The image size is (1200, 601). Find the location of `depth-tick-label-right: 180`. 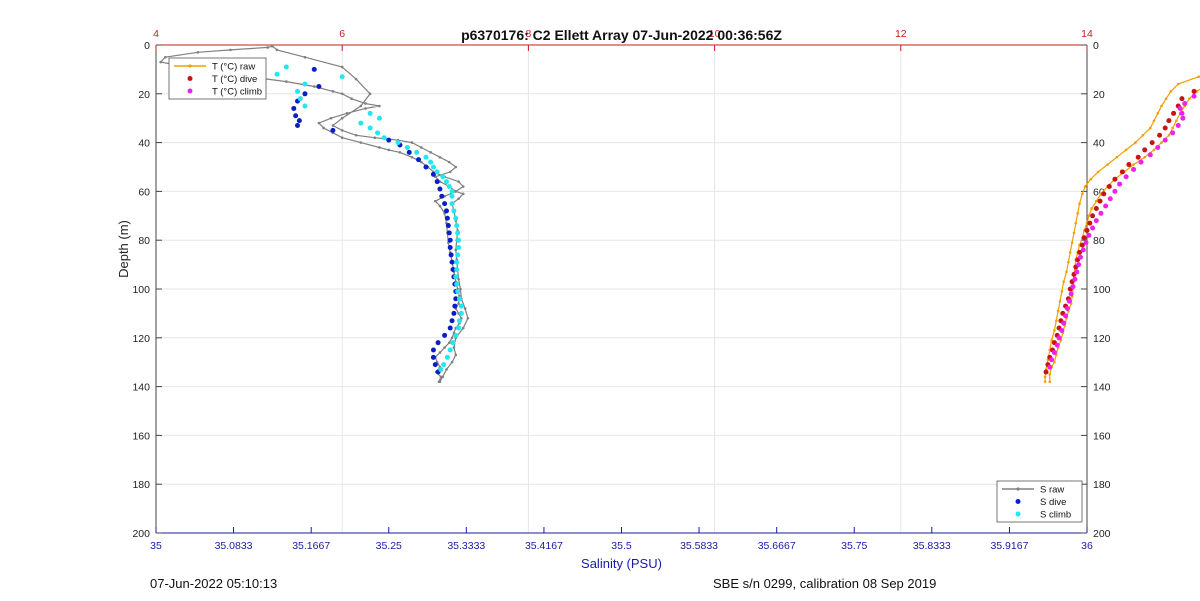

depth-tick-label-right: 180 is located at coordinates (1102, 485).